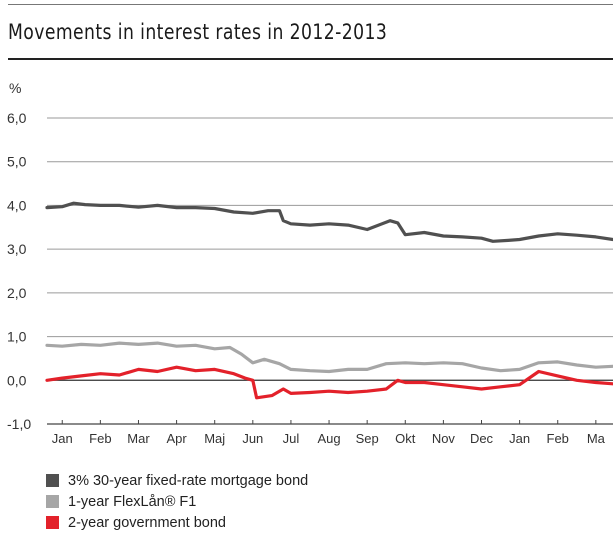  I want to click on y-unit-label: %, so click(15, 88).